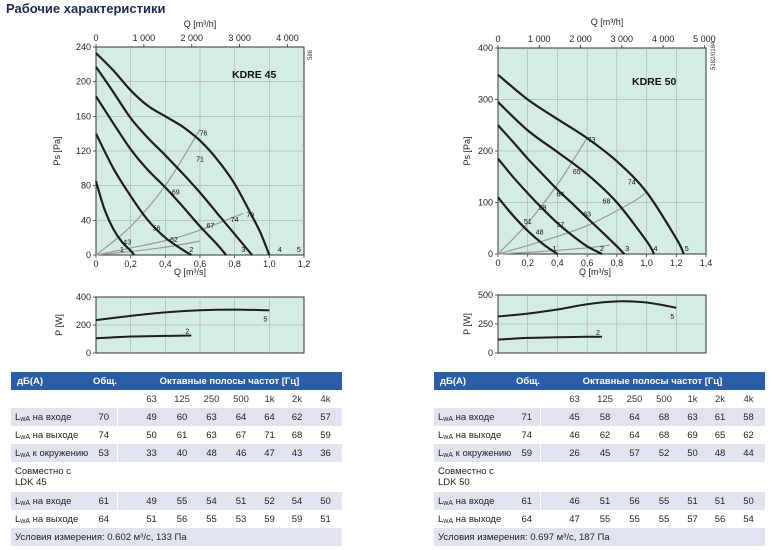  What do you see at coordinates (304, 264) in the screenshot?
I see `x-tick-label: 1,2` at bounding box center [304, 264].